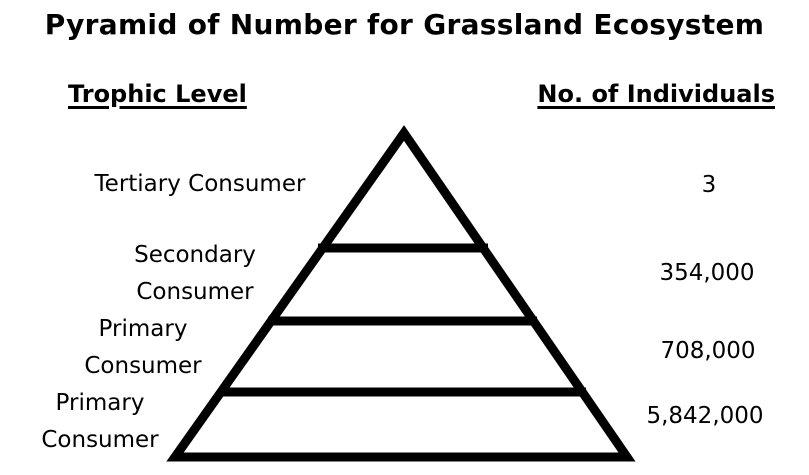 This screenshot has width=809, height=475. I want to click on level-label-tertiary: Tertiary Consumer, so click(200, 184).